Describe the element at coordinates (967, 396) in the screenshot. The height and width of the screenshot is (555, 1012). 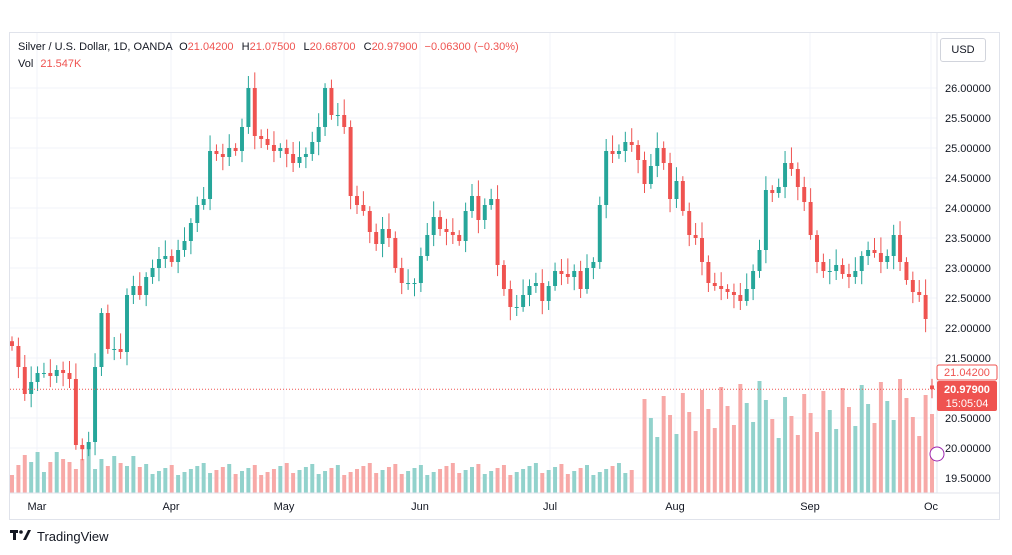
I see `close-price-tag: 20.97900 15:05:04` at that location.